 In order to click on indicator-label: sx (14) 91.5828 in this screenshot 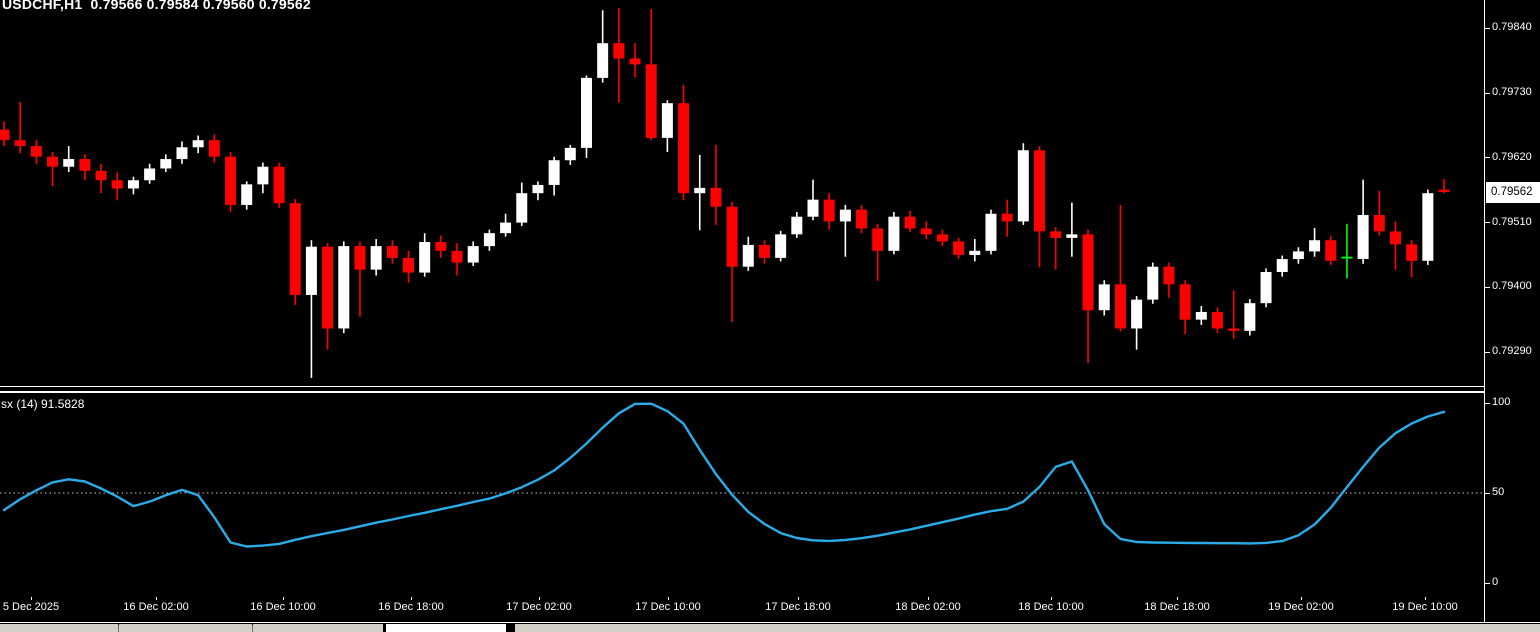, I will do `click(43, 404)`.